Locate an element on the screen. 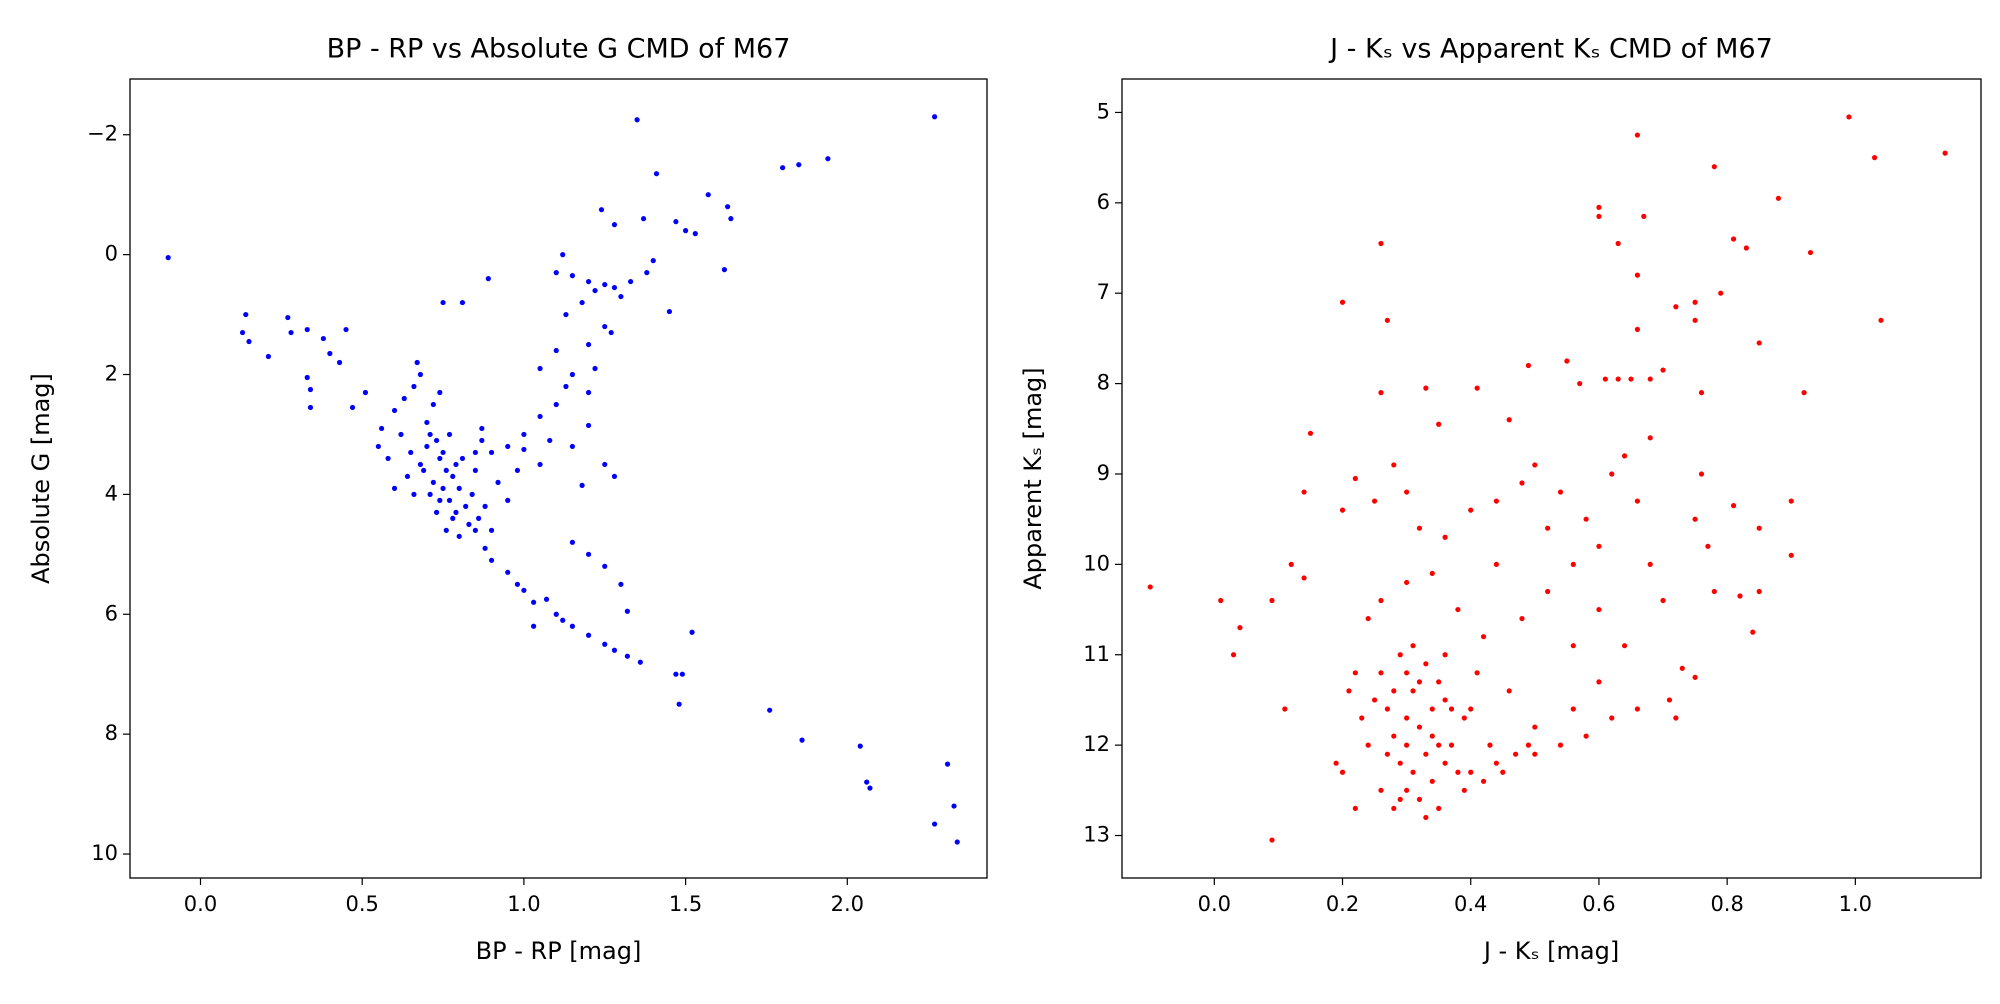 Image resolution: width=2000 pixels, height=1004 pixels. x-tick-label: 0.8 is located at coordinates (1726, 904).